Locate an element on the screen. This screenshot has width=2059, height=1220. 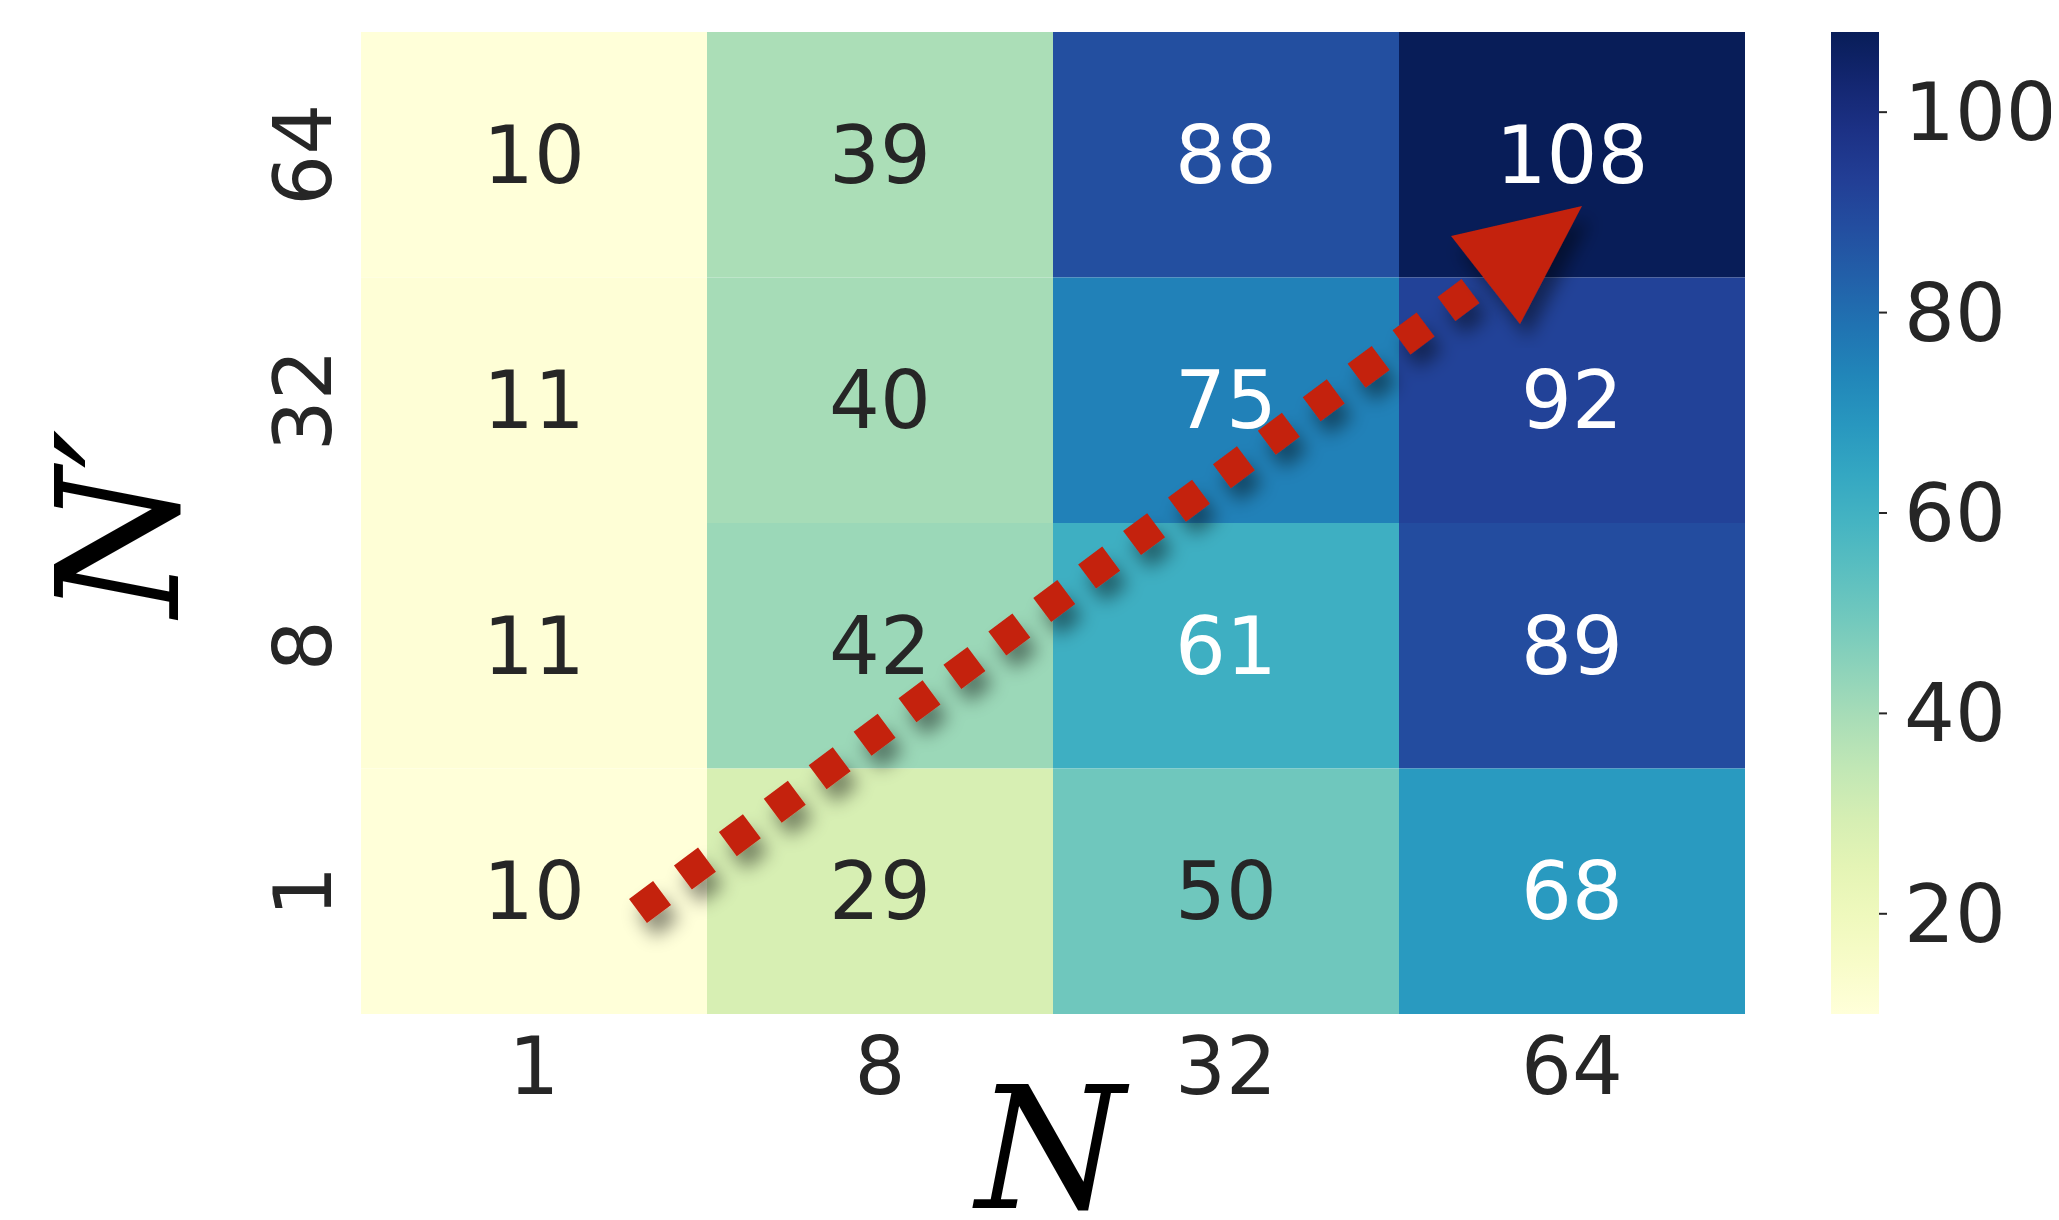
y-tick-label: 8 is located at coordinates (303, 646).